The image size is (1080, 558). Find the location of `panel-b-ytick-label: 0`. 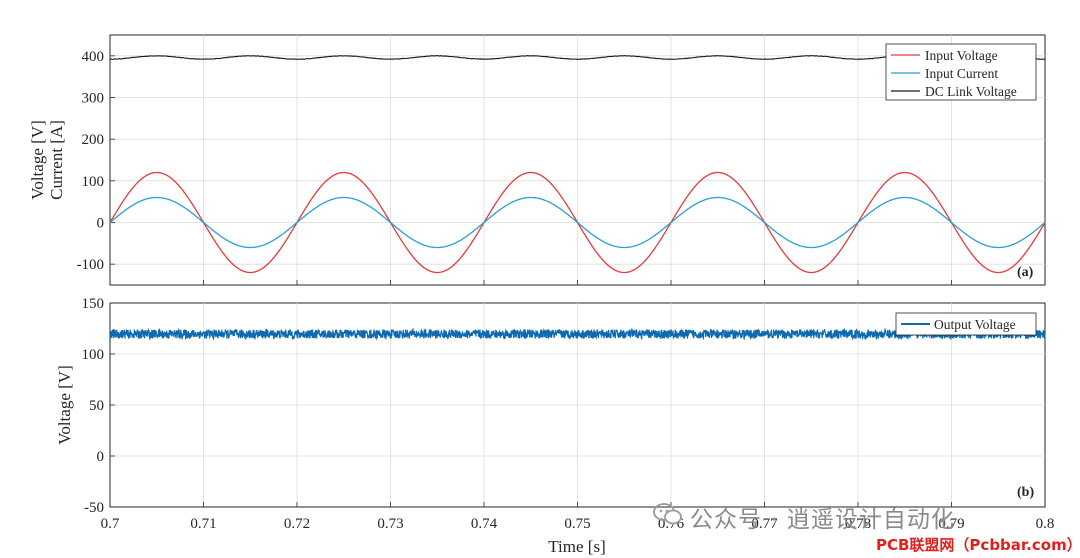

panel-b-ytick-label: 0 is located at coordinates (101, 457).